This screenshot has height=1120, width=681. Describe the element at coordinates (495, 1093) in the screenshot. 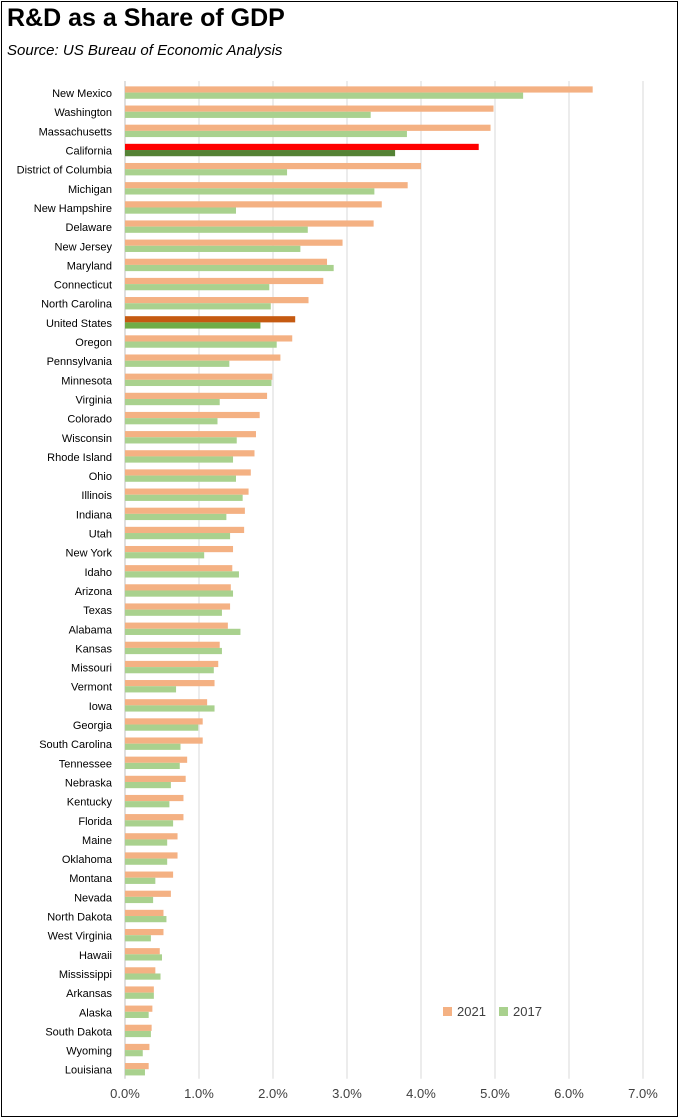

I see `x-tick-label: 5.0%` at that location.